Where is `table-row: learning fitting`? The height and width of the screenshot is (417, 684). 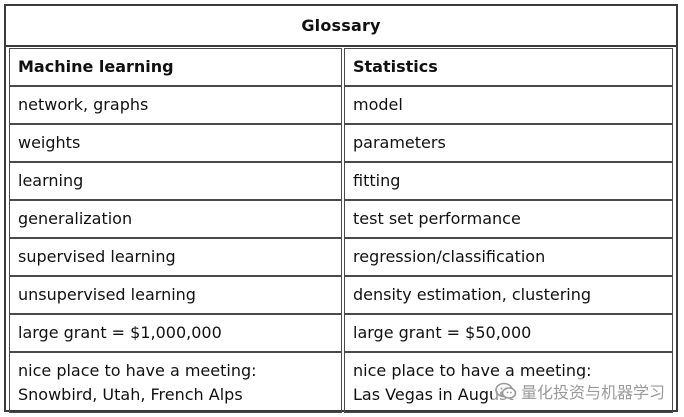 table-row: learning fitting is located at coordinates (341, 181).